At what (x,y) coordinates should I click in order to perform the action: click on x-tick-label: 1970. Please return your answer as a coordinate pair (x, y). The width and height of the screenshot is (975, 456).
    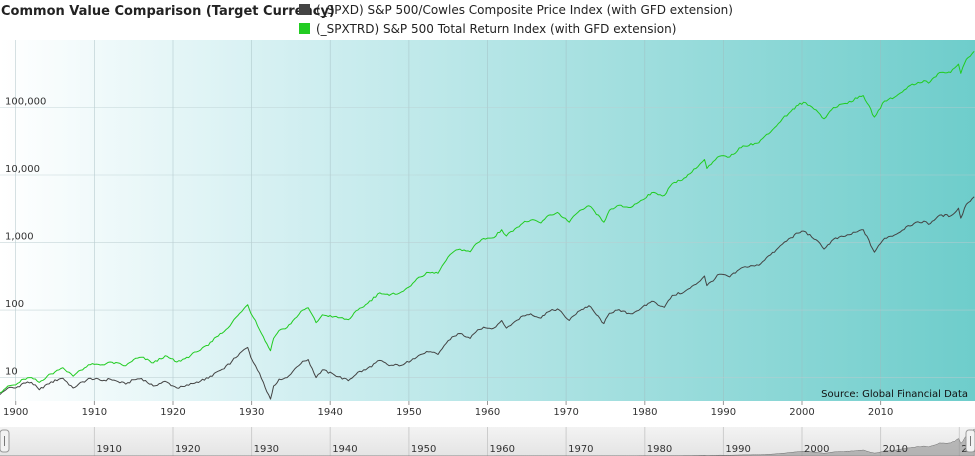
    Looking at the image, I should click on (565, 412).